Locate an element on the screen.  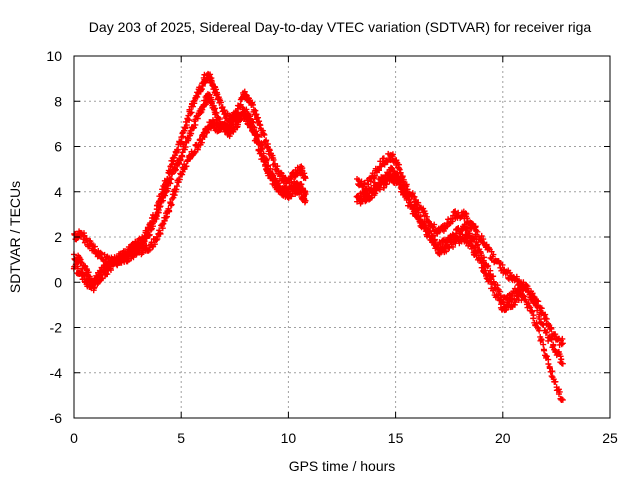
y-tick-label: -4 is located at coordinates (56, 373).